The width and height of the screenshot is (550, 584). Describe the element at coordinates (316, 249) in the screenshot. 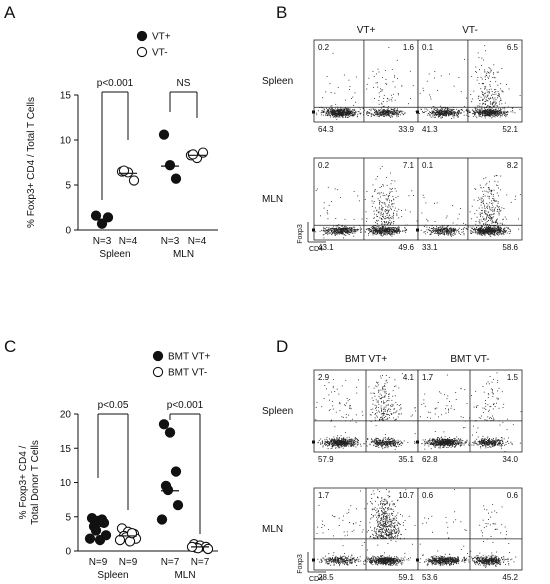

I see `cd4-axis-label: CD4` at that location.